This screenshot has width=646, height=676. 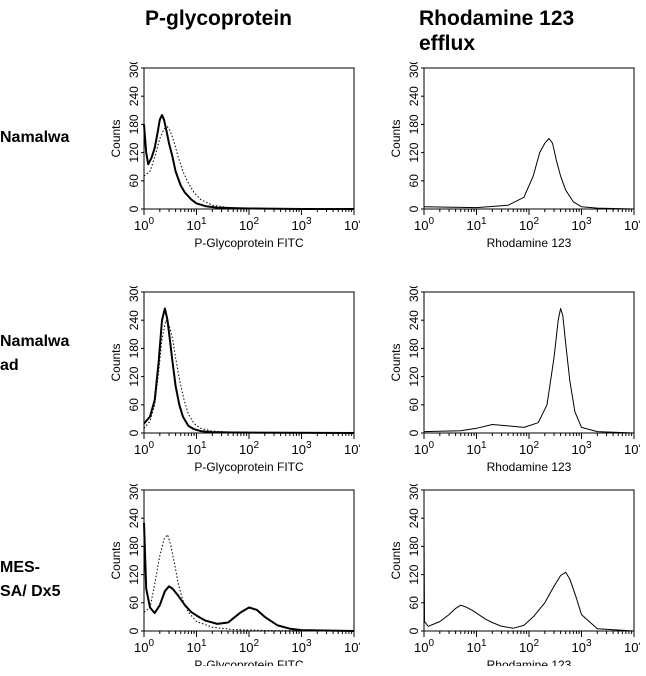 What do you see at coordinates (35, 137) in the screenshot?
I see `row-label-namalwa: Namalwa` at bounding box center [35, 137].